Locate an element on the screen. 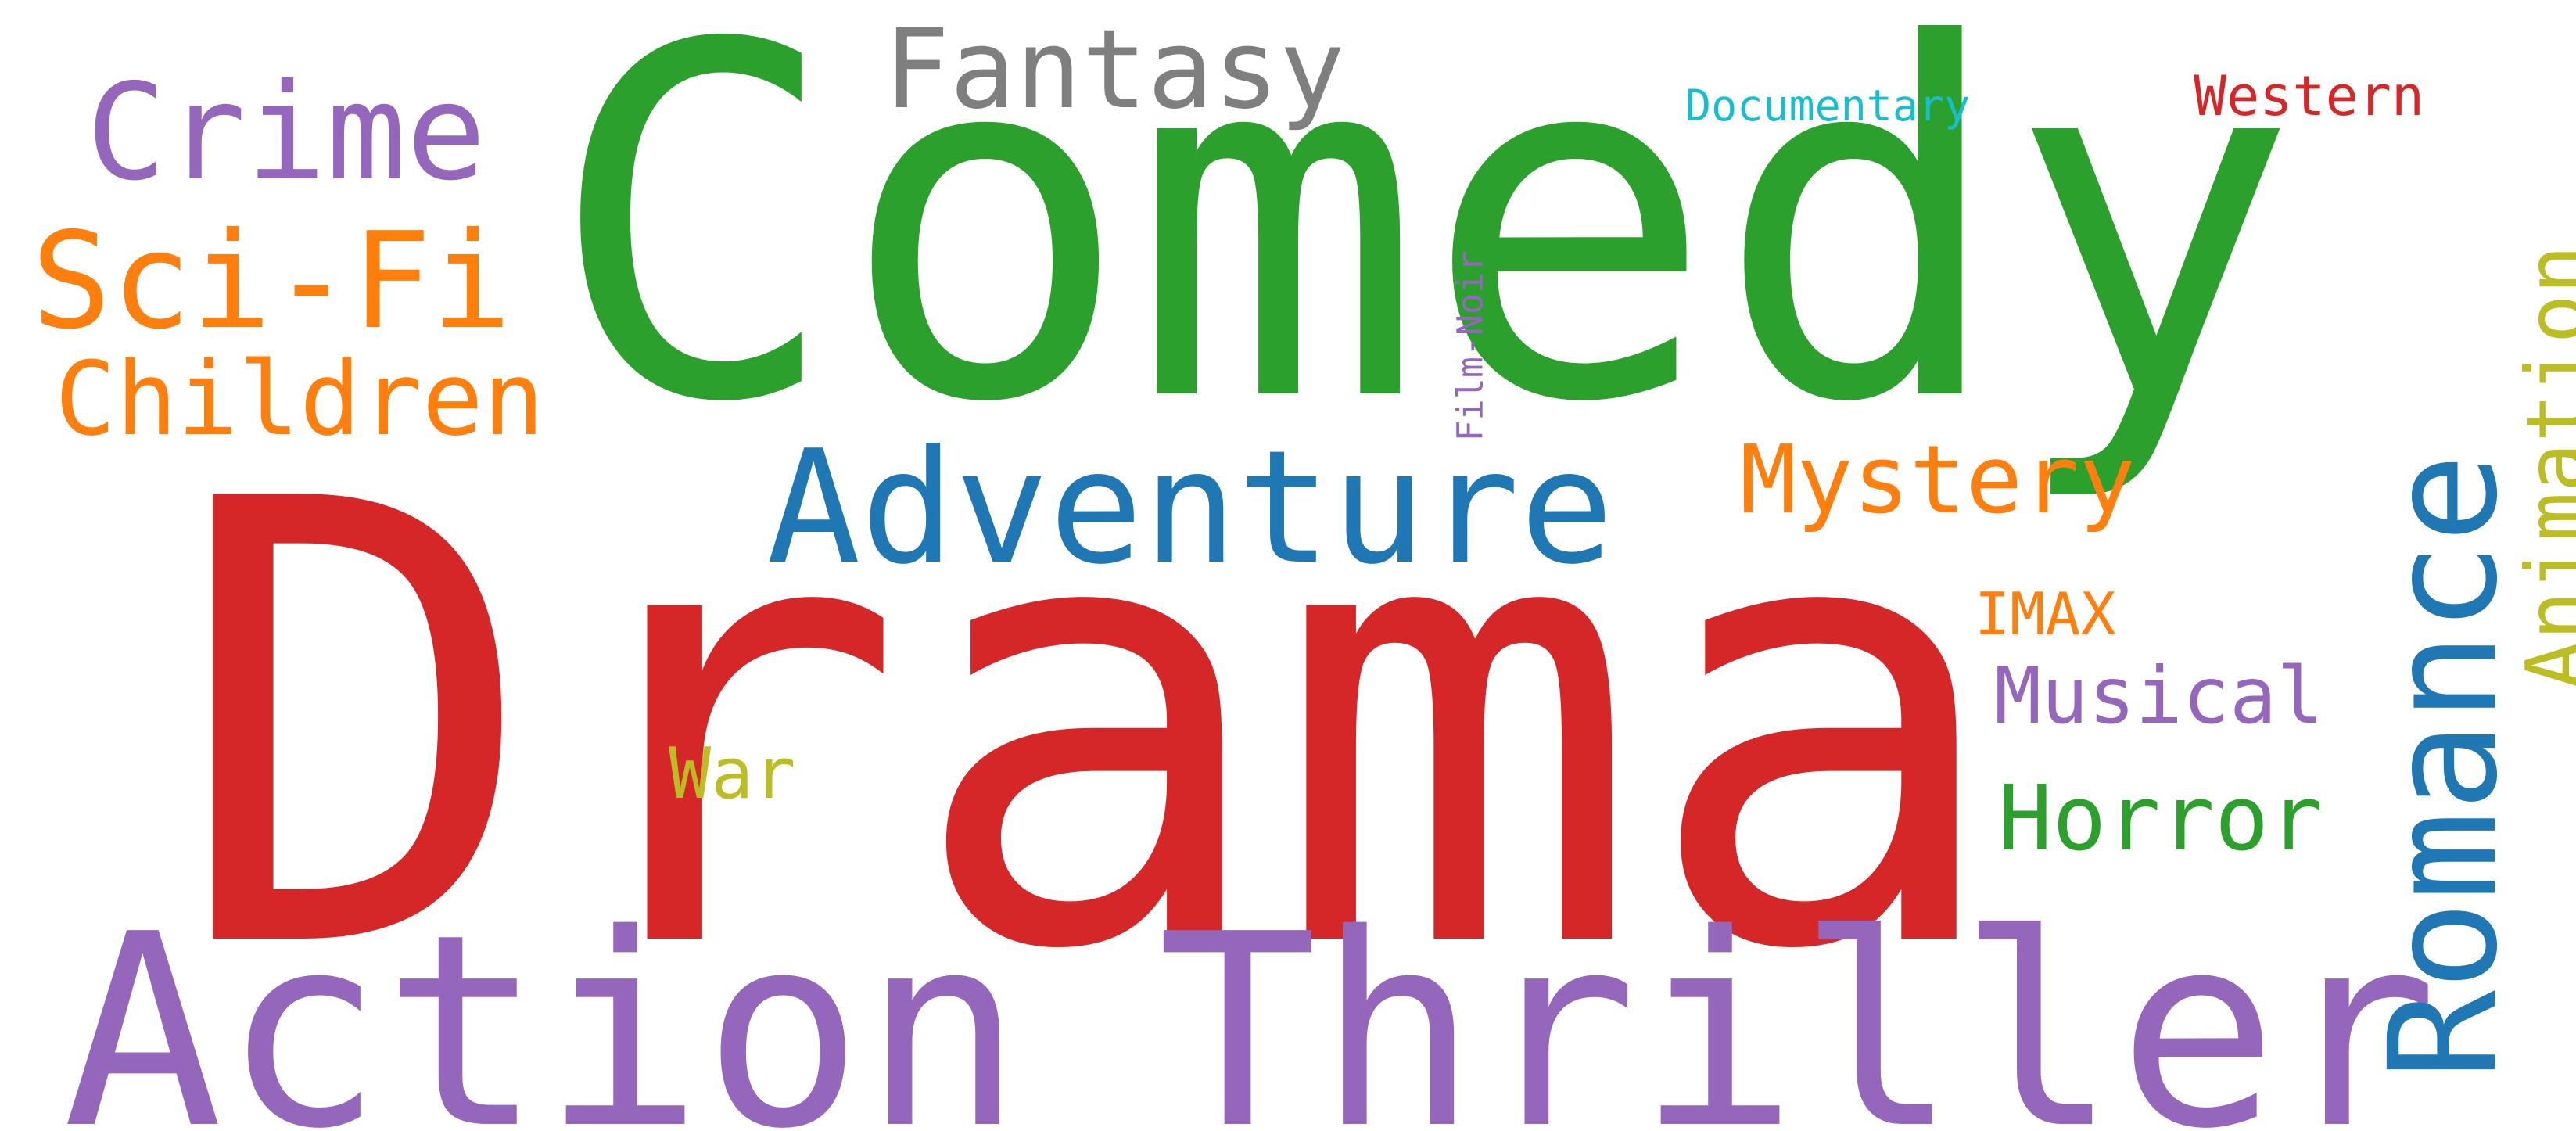  word-children: Children is located at coordinates (300, 398).